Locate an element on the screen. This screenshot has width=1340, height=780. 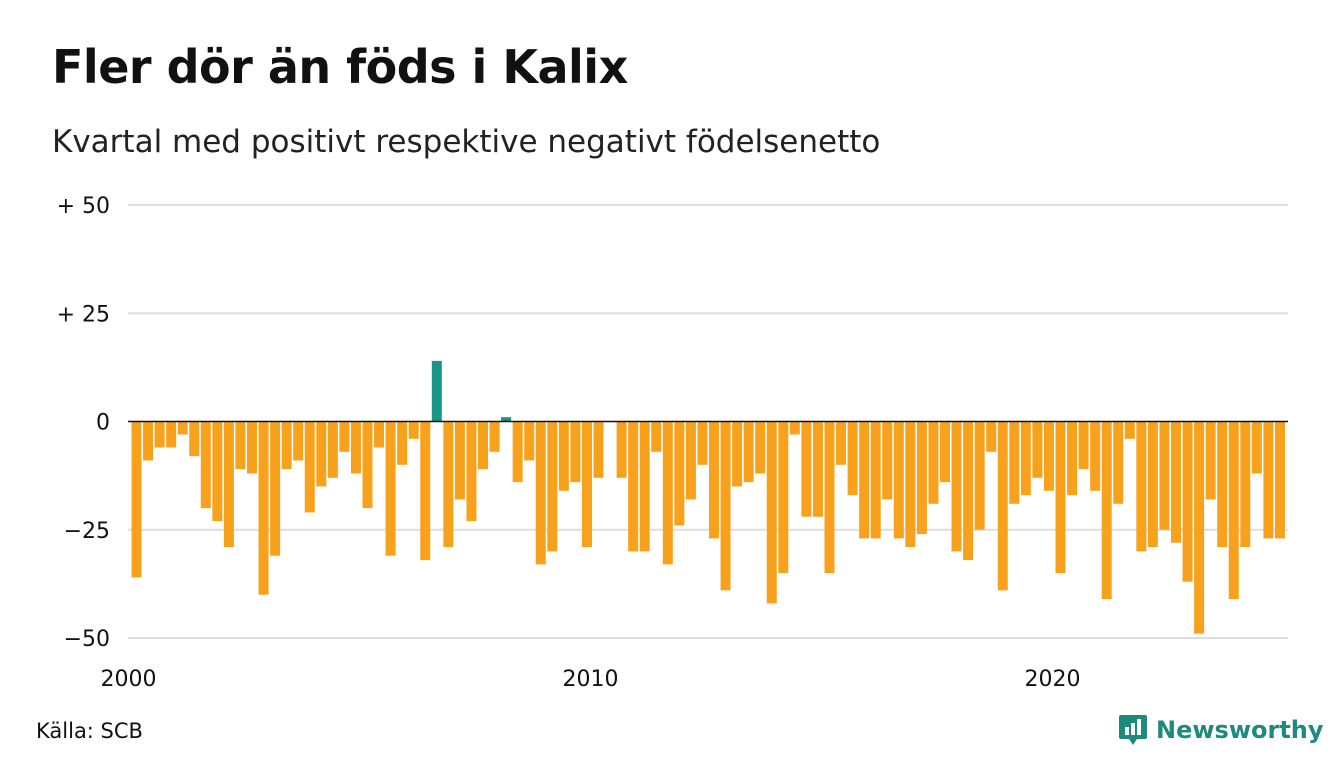
newsworthy-chart-icon is located at coordinates (1133, 730).